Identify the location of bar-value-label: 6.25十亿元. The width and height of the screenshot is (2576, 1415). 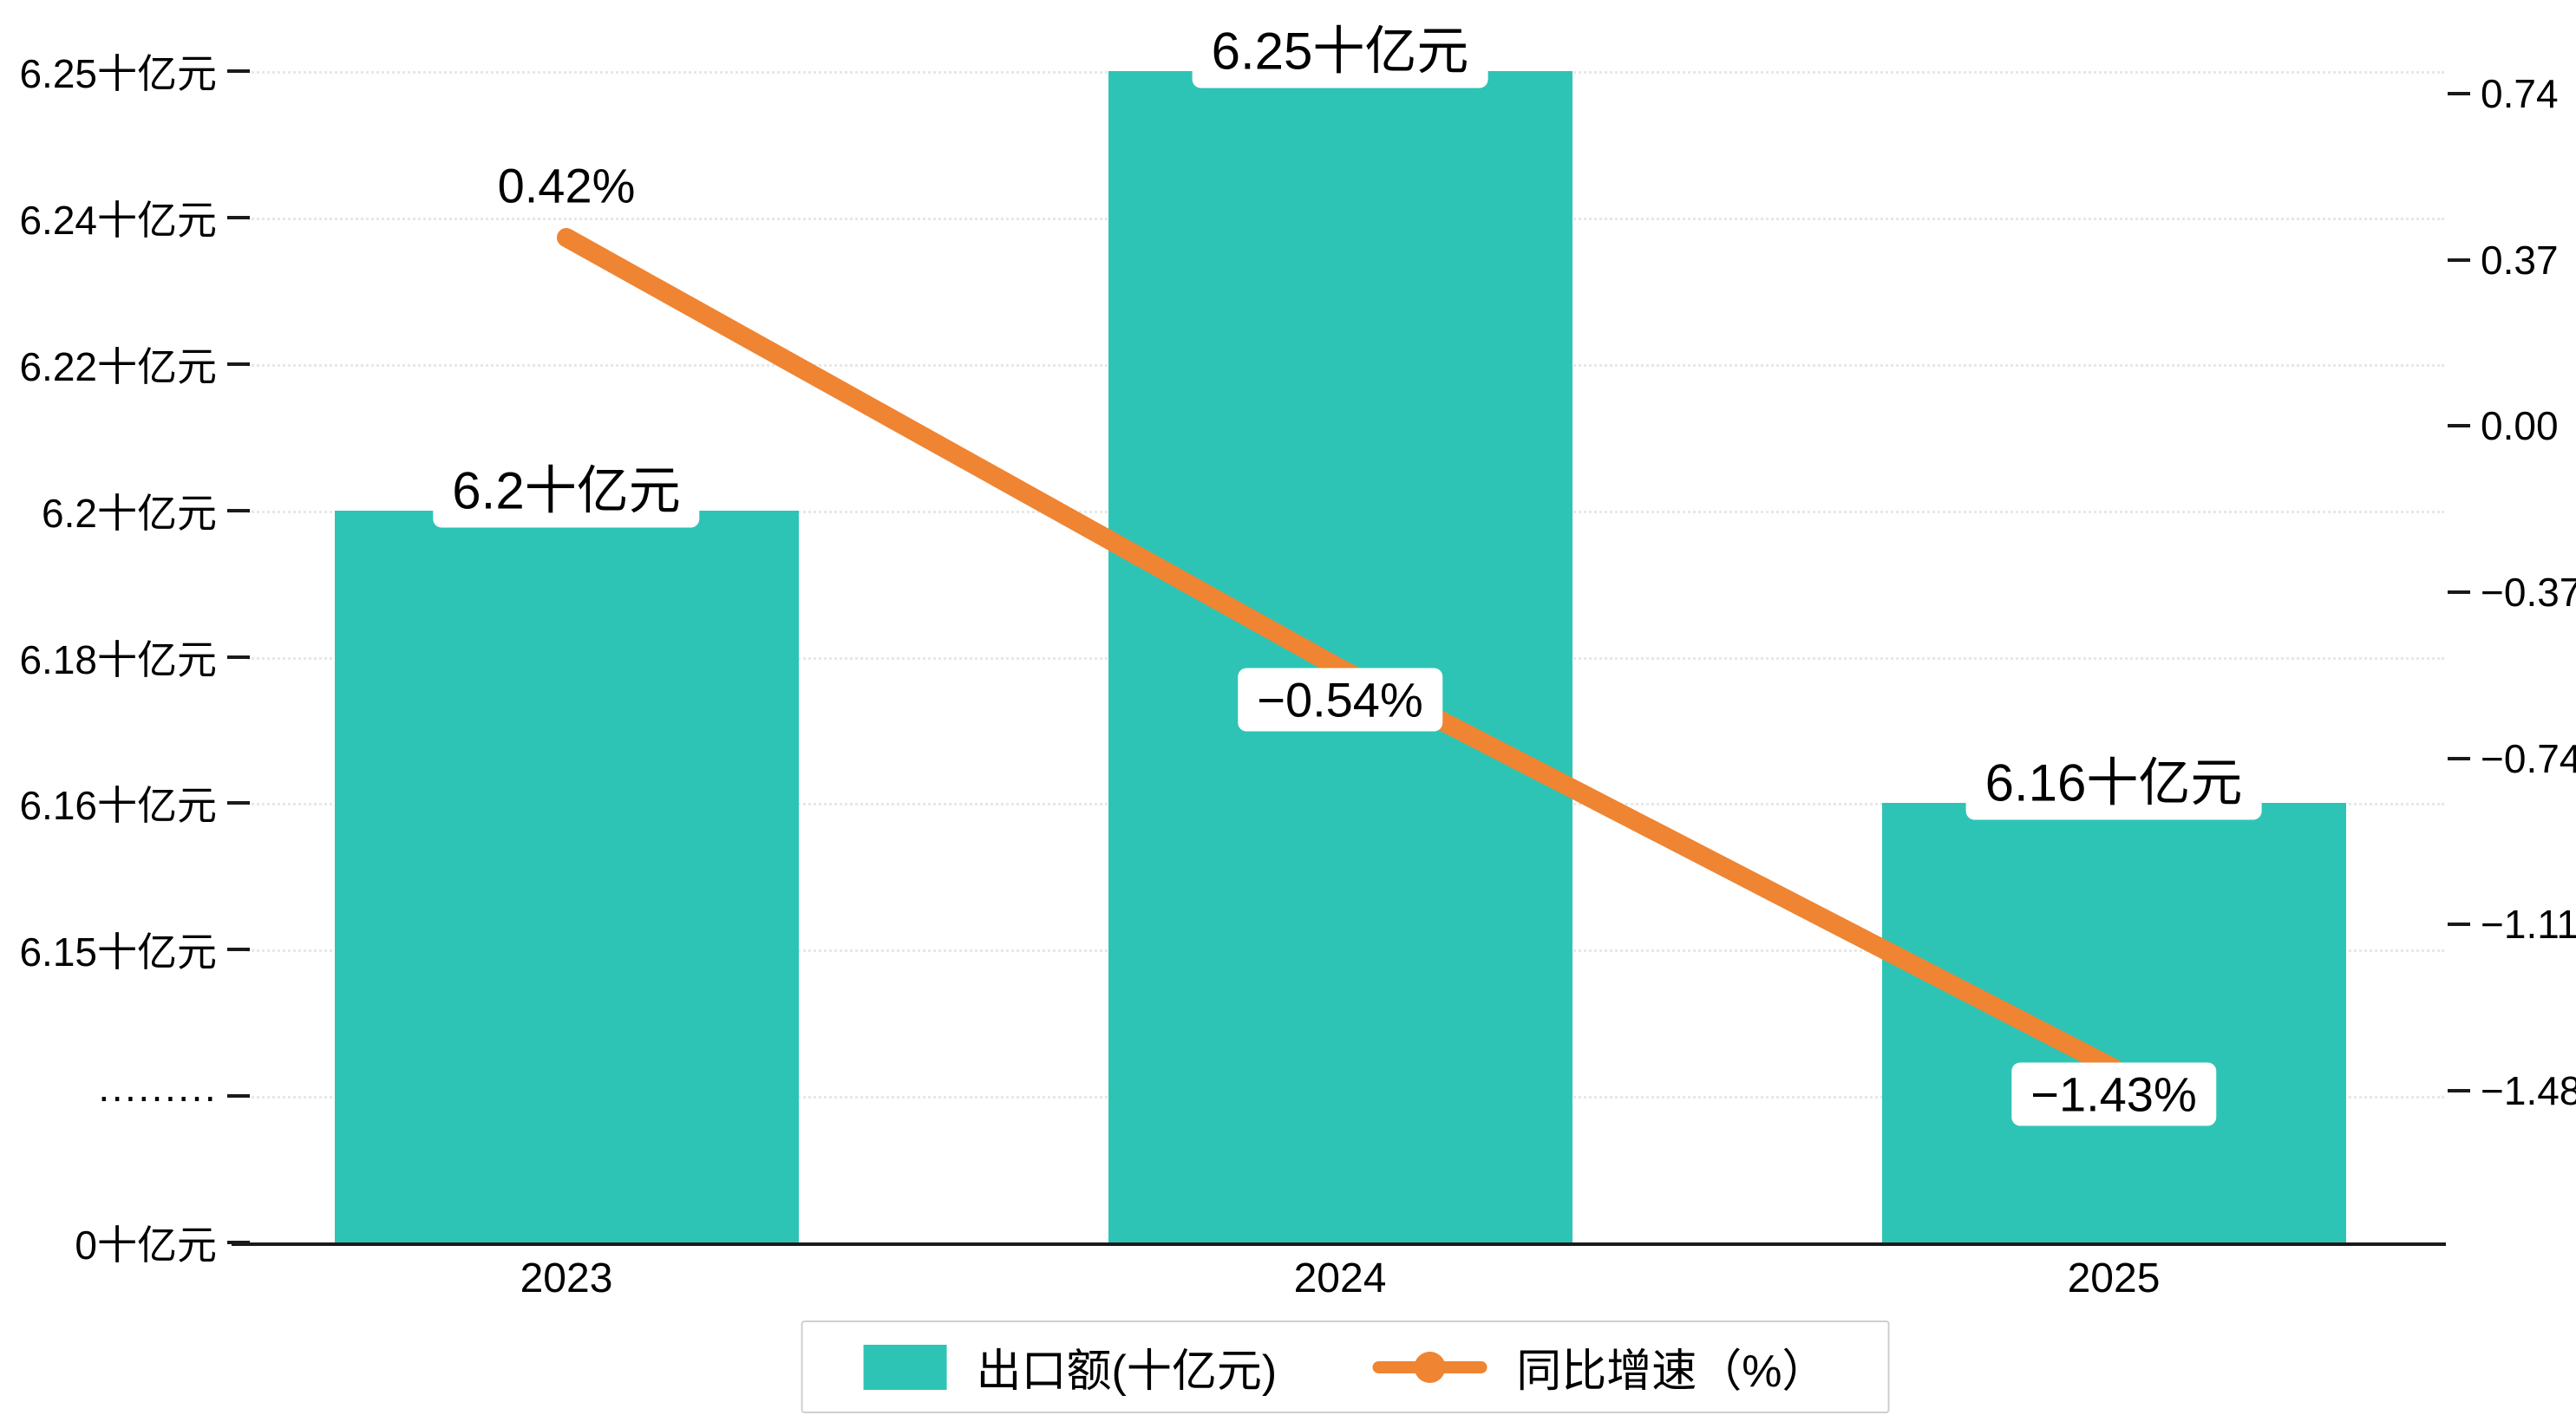
(1340, 46).